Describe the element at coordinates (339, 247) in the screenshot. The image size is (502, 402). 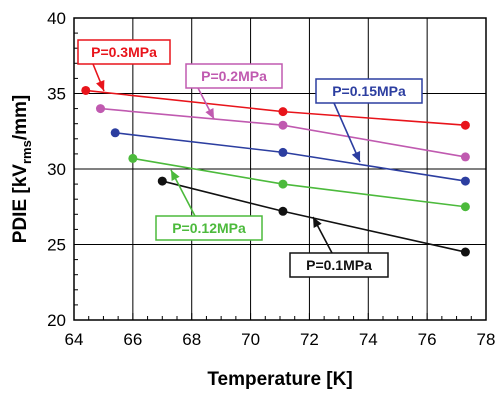
I see `series-callout: P=0.1MPa` at that location.